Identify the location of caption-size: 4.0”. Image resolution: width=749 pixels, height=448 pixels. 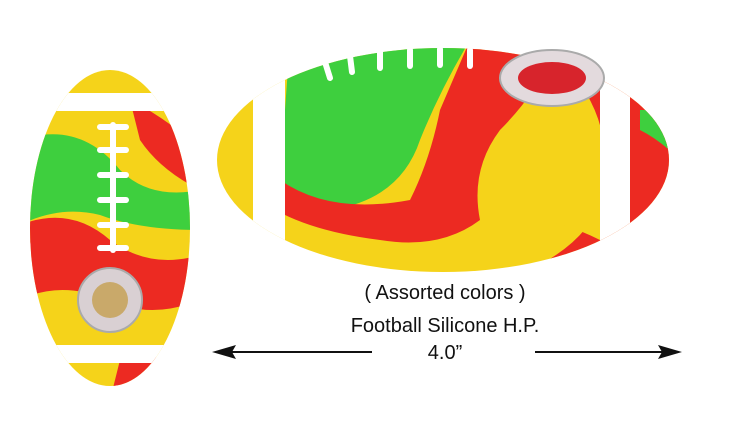
(445, 353).